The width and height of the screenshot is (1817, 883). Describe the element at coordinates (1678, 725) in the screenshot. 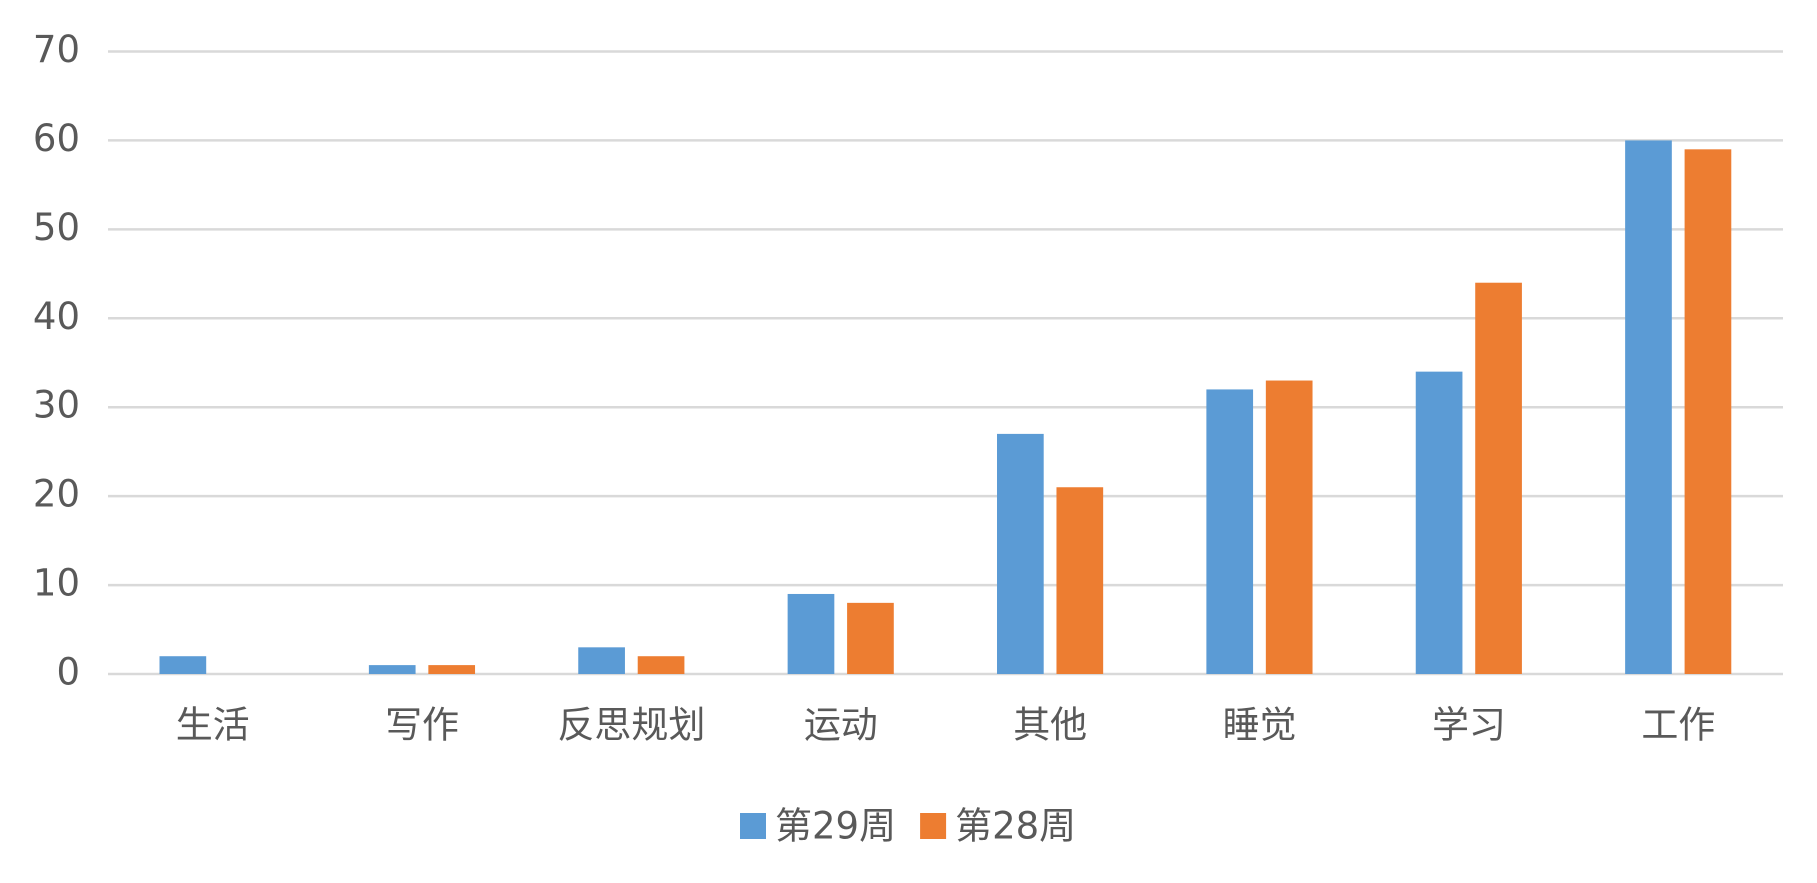

I see `x-tick-label: 工作` at that location.